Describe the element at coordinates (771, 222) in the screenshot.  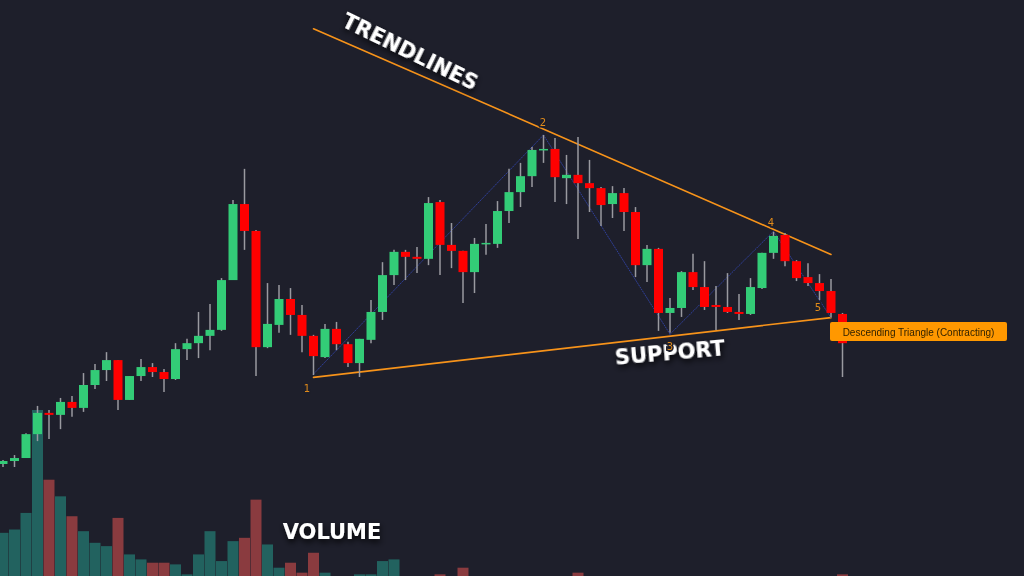
I see `annotation: 4` at that location.